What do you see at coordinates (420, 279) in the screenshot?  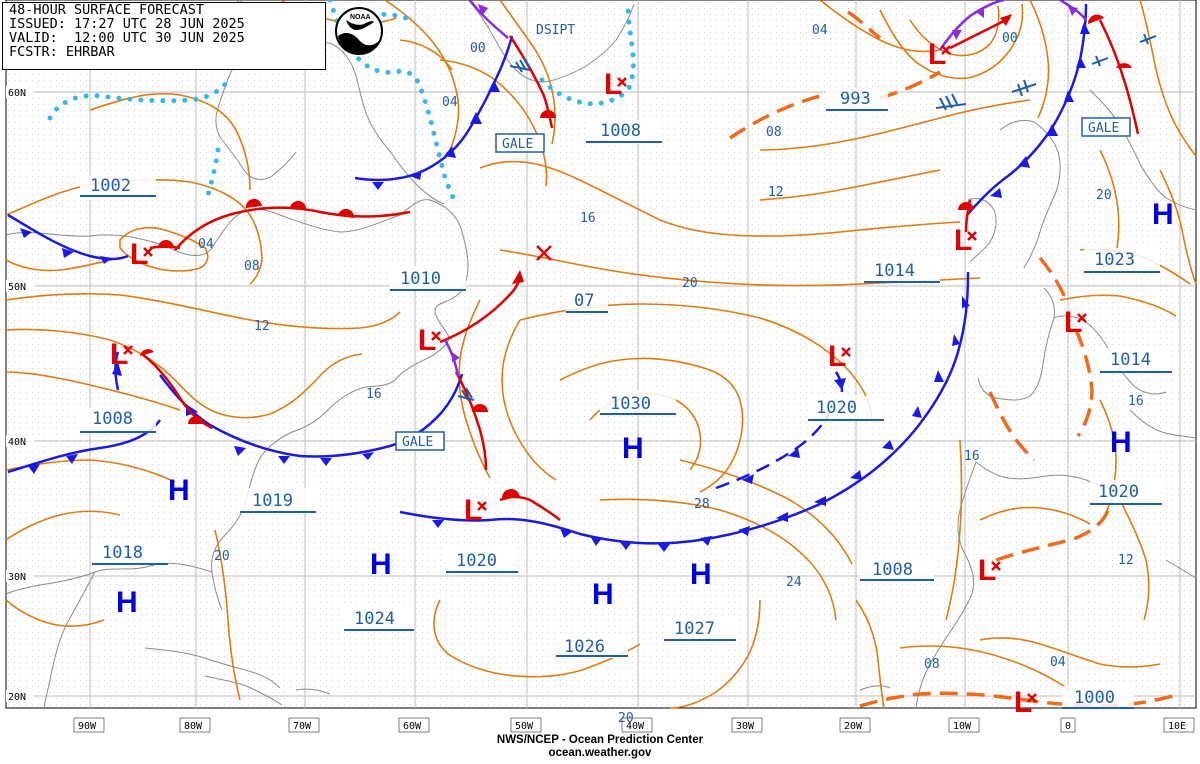 I see `pressure-label: 1010` at bounding box center [420, 279].